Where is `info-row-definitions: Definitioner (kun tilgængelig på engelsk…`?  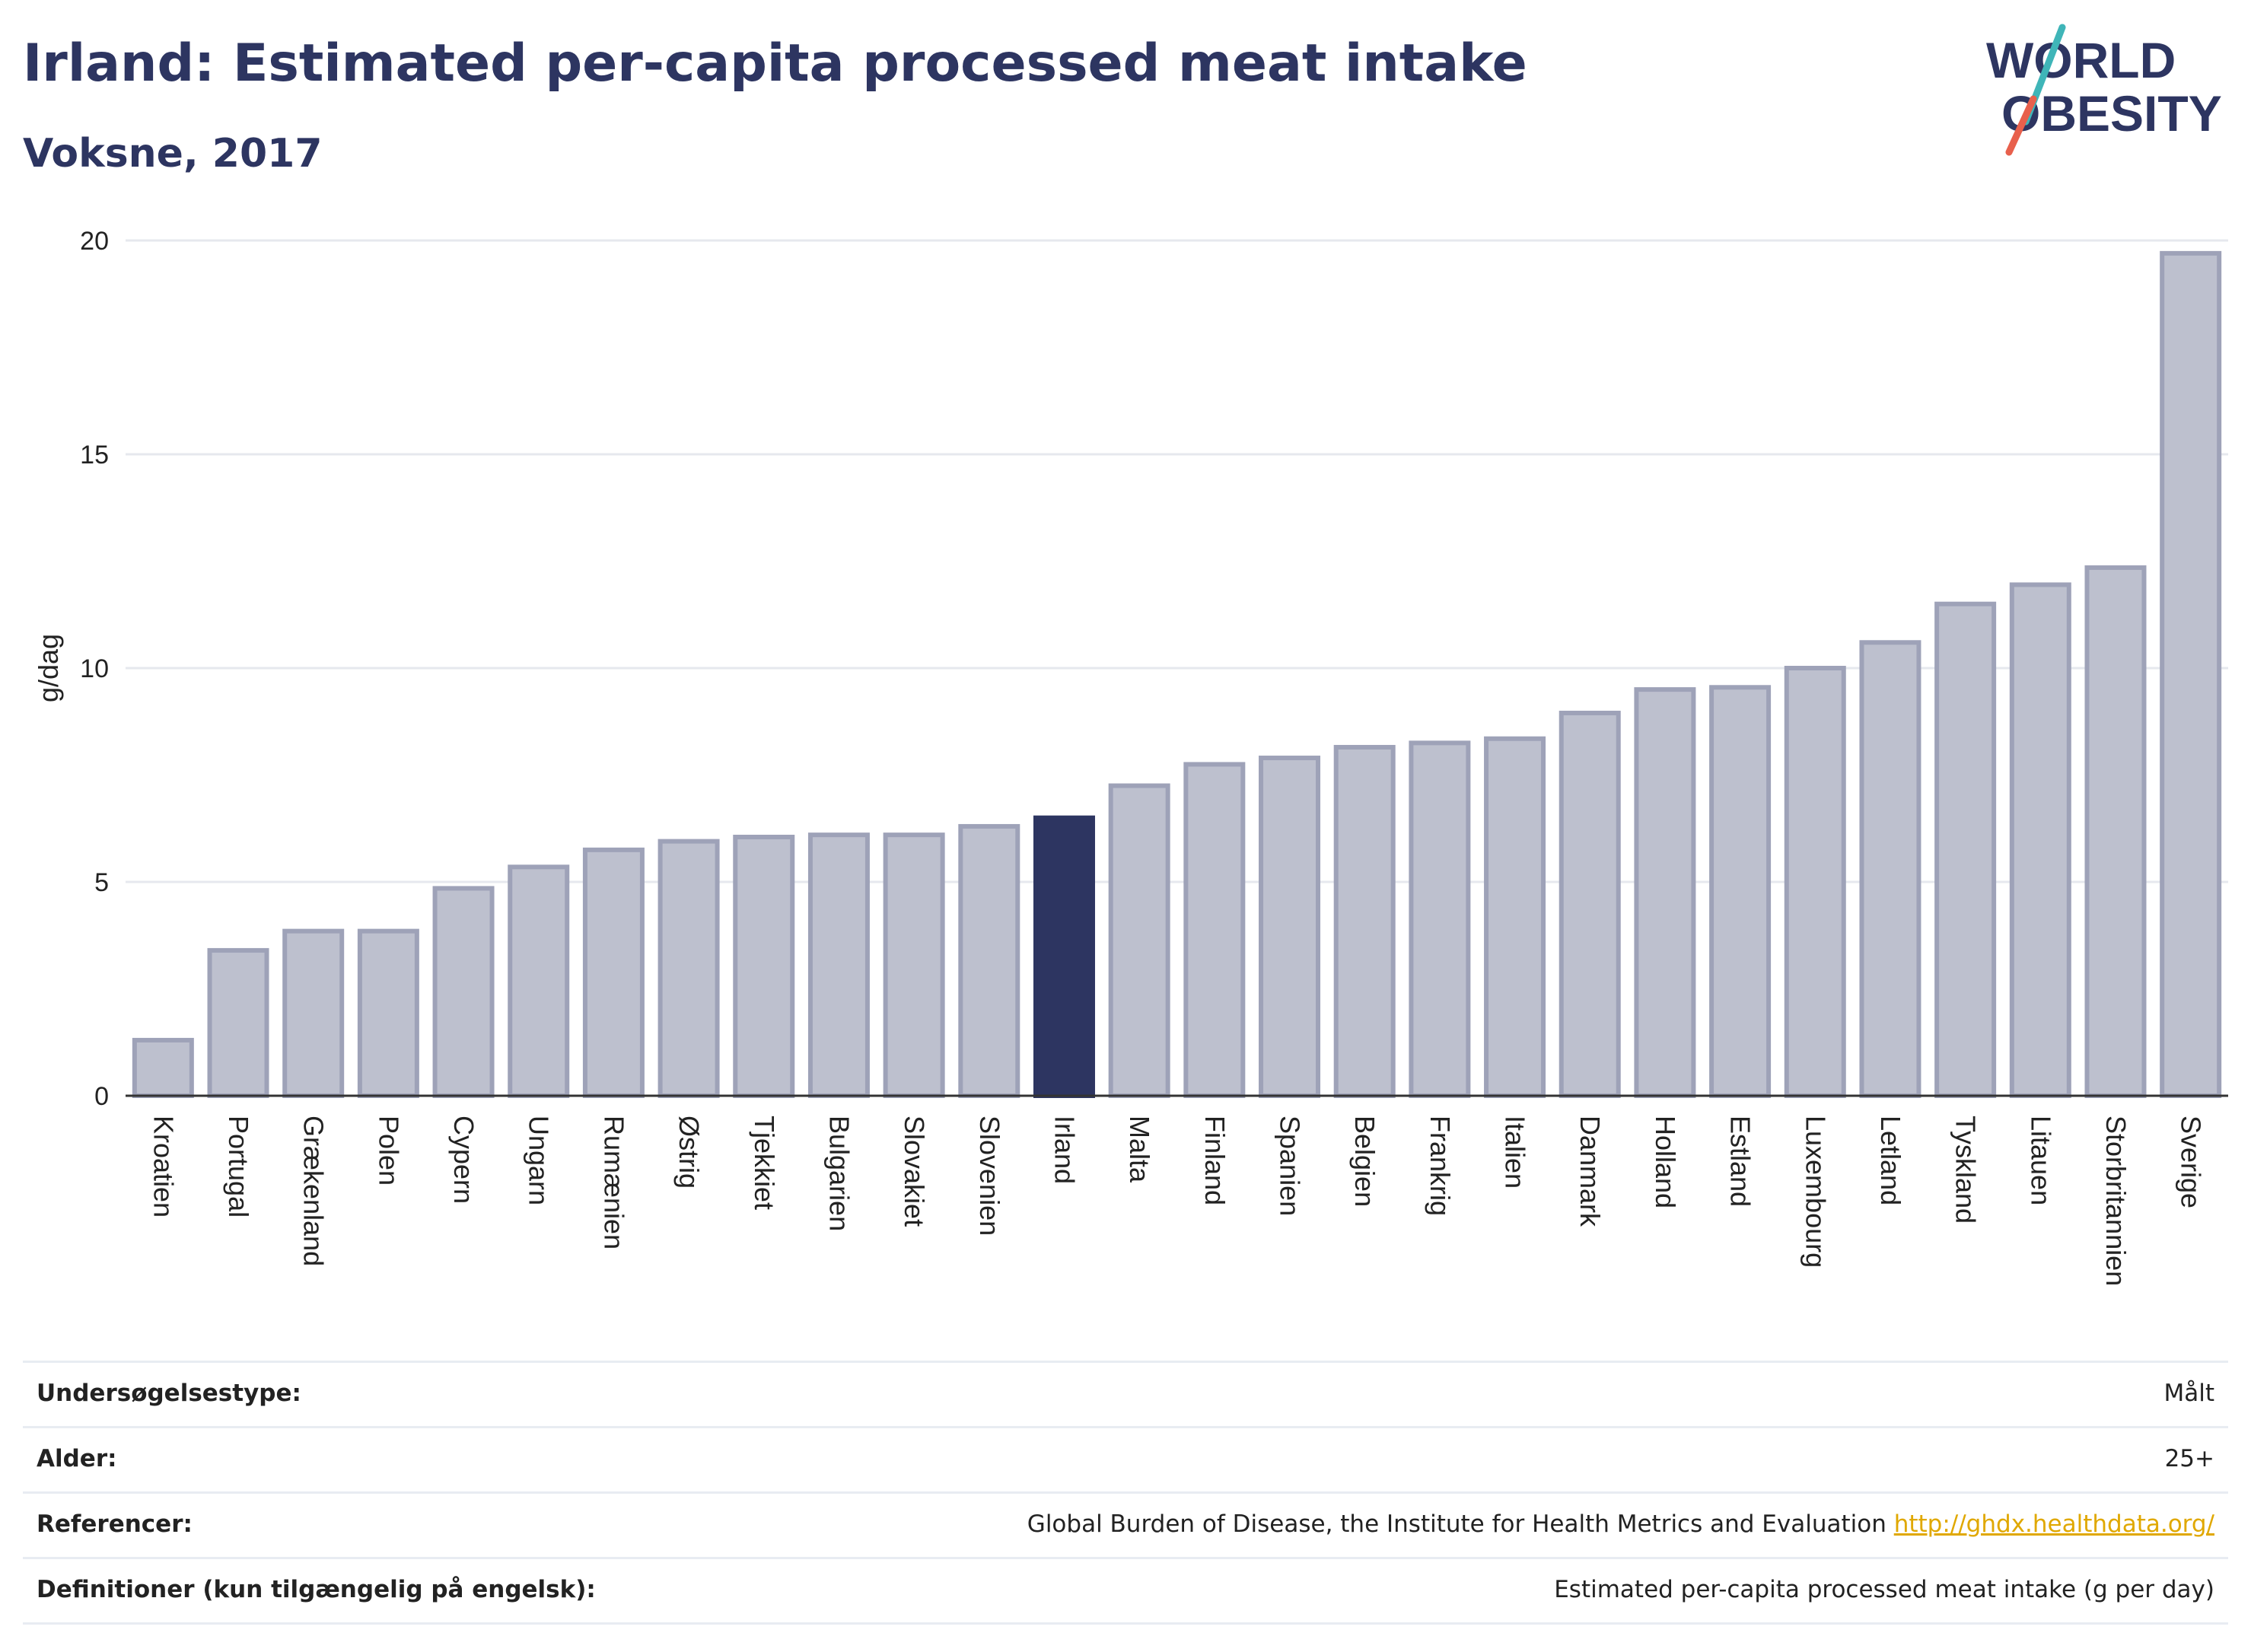 info-row-definitions: Definitioner (kun tilgængelig på engelsk… is located at coordinates (1125, 1591).